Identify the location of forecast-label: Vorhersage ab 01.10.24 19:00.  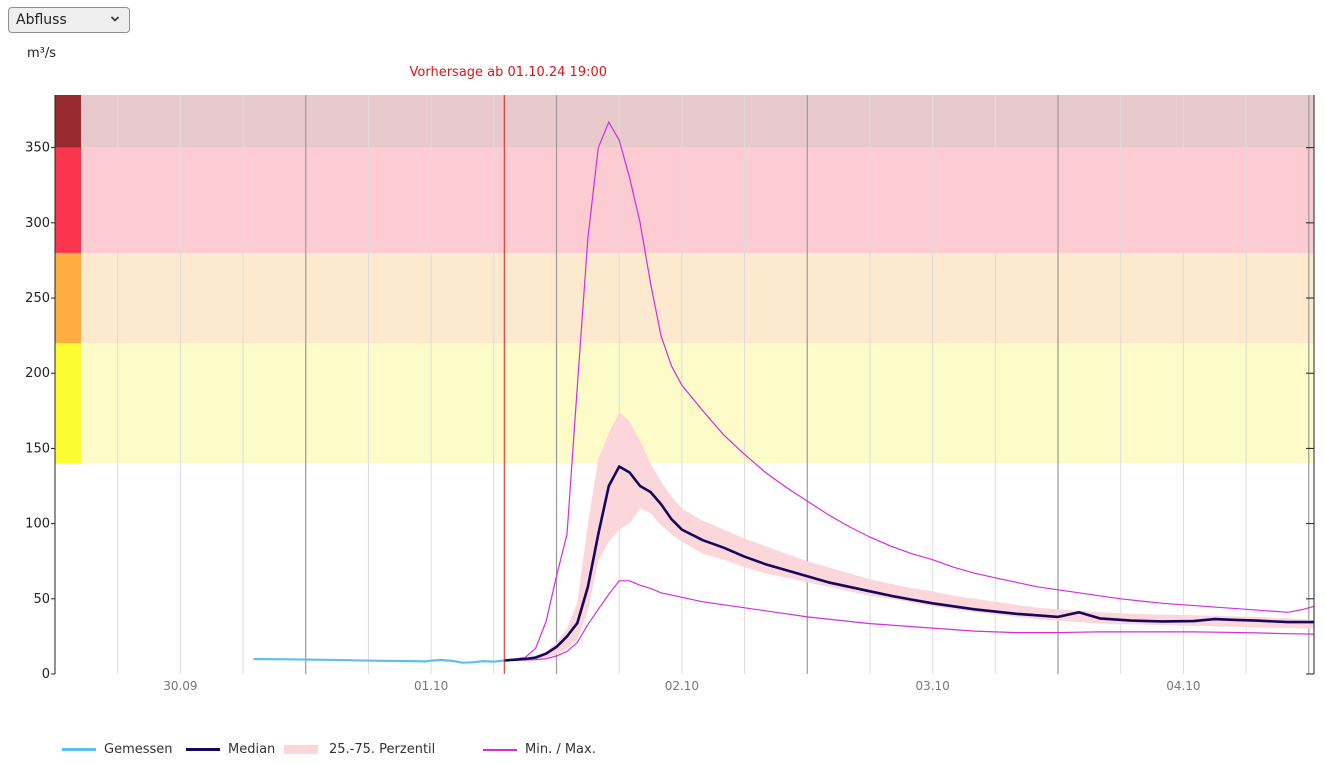
(509, 72).